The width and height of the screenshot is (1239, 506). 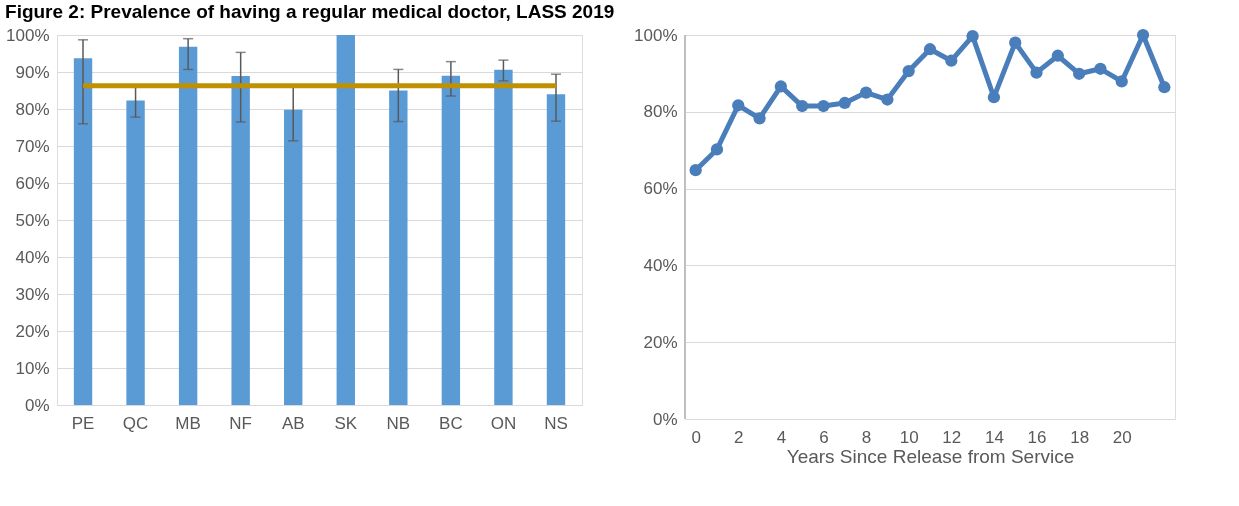 What do you see at coordinates (32, 72) in the screenshot?
I see `y-tick-label: 90%` at bounding box center [32, 72].